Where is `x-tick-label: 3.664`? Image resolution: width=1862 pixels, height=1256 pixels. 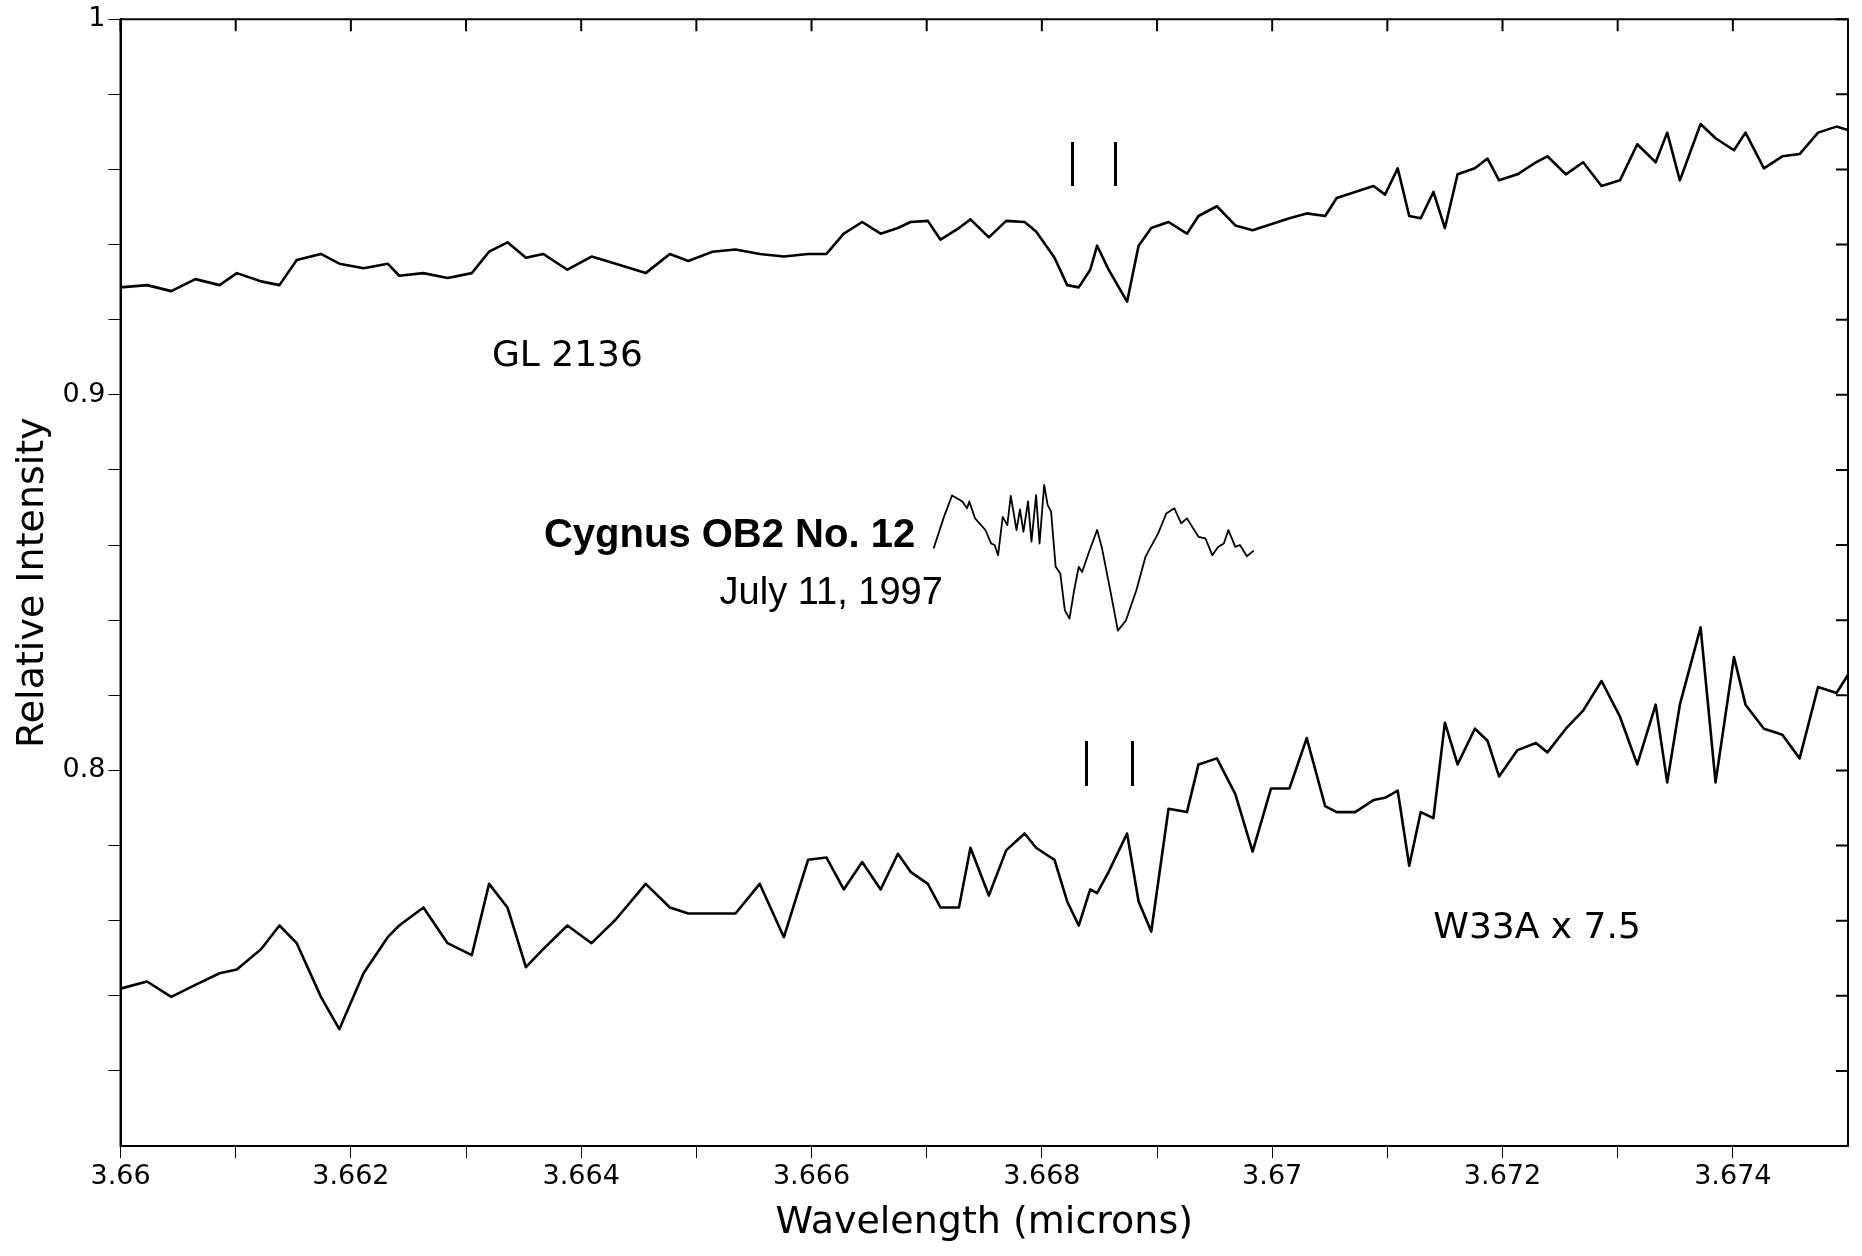
x-tick-label: 3.664 is located at coordinates (581, 1175).